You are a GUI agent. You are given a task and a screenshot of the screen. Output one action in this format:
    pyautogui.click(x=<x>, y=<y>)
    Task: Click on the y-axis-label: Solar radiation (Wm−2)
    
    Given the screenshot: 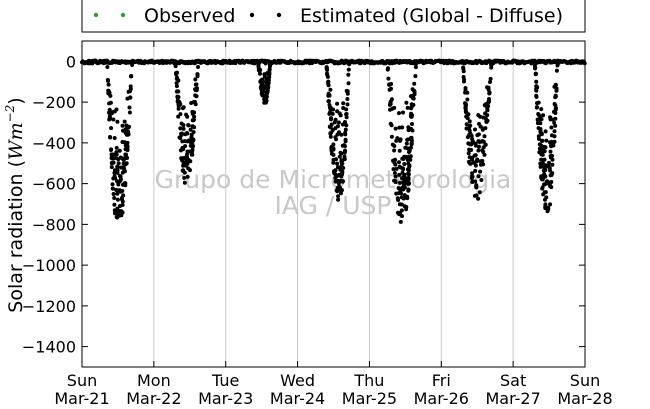 What is the action you would take?
    pyautogui.click(x=15, y=204)
    